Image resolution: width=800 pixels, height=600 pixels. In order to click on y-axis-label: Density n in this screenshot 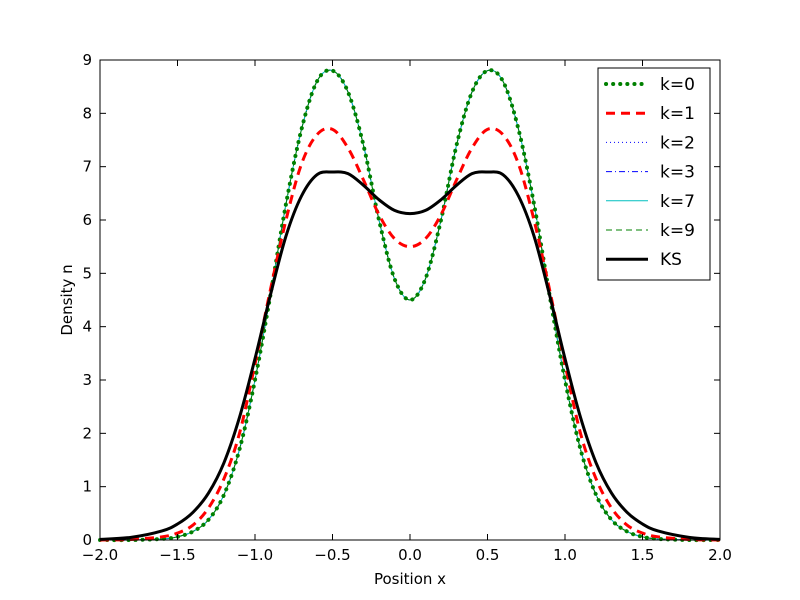, I will do `click(67, 299)`.